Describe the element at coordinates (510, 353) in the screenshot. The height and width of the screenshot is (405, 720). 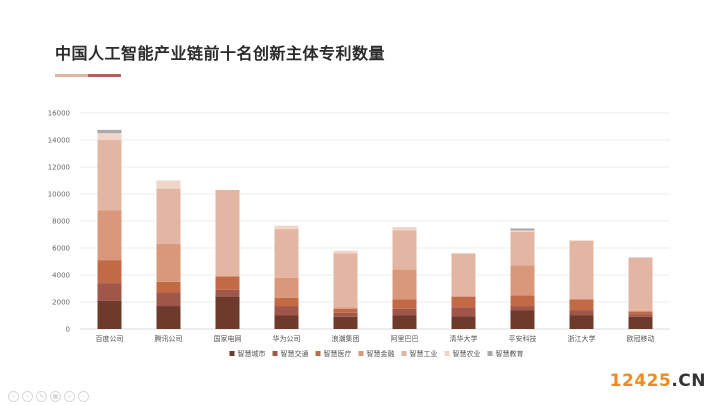
I see `legend-label: 智慧教育` at that location.